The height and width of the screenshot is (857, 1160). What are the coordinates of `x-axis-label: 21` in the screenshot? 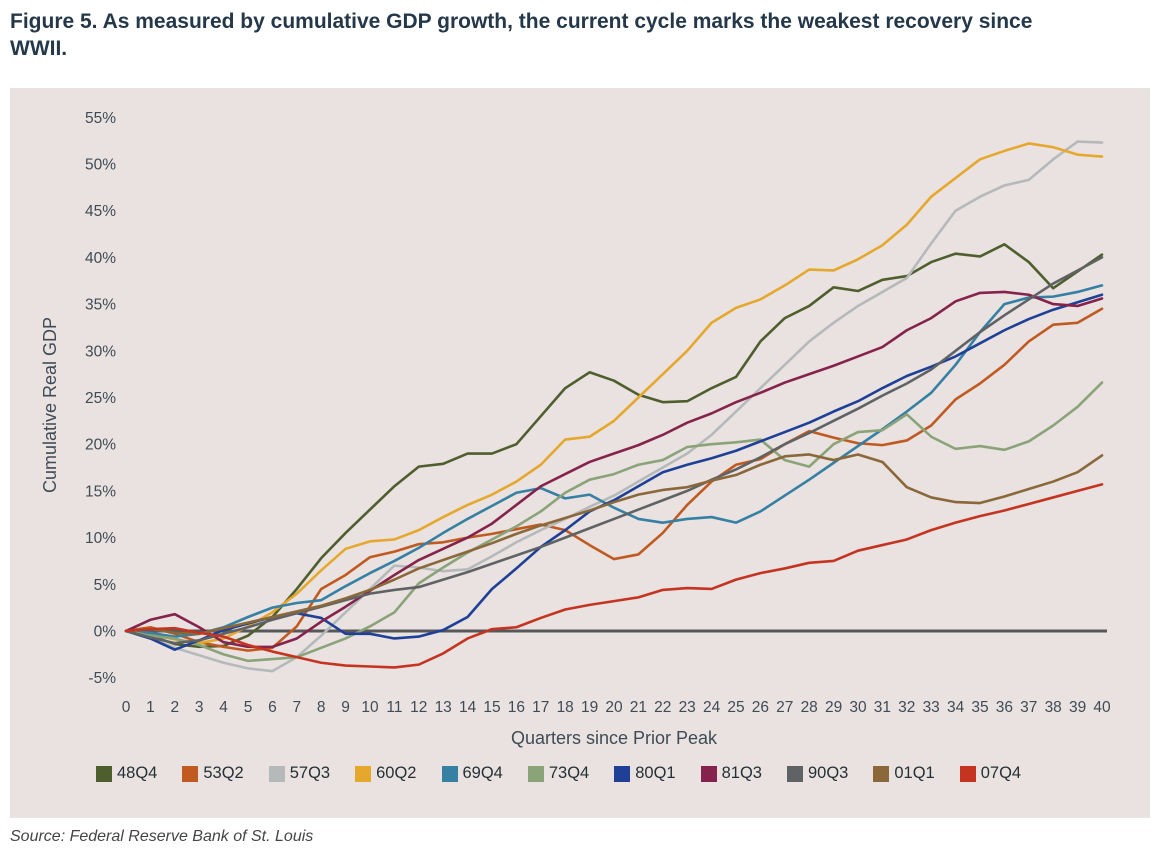 It's located at (638, 707).